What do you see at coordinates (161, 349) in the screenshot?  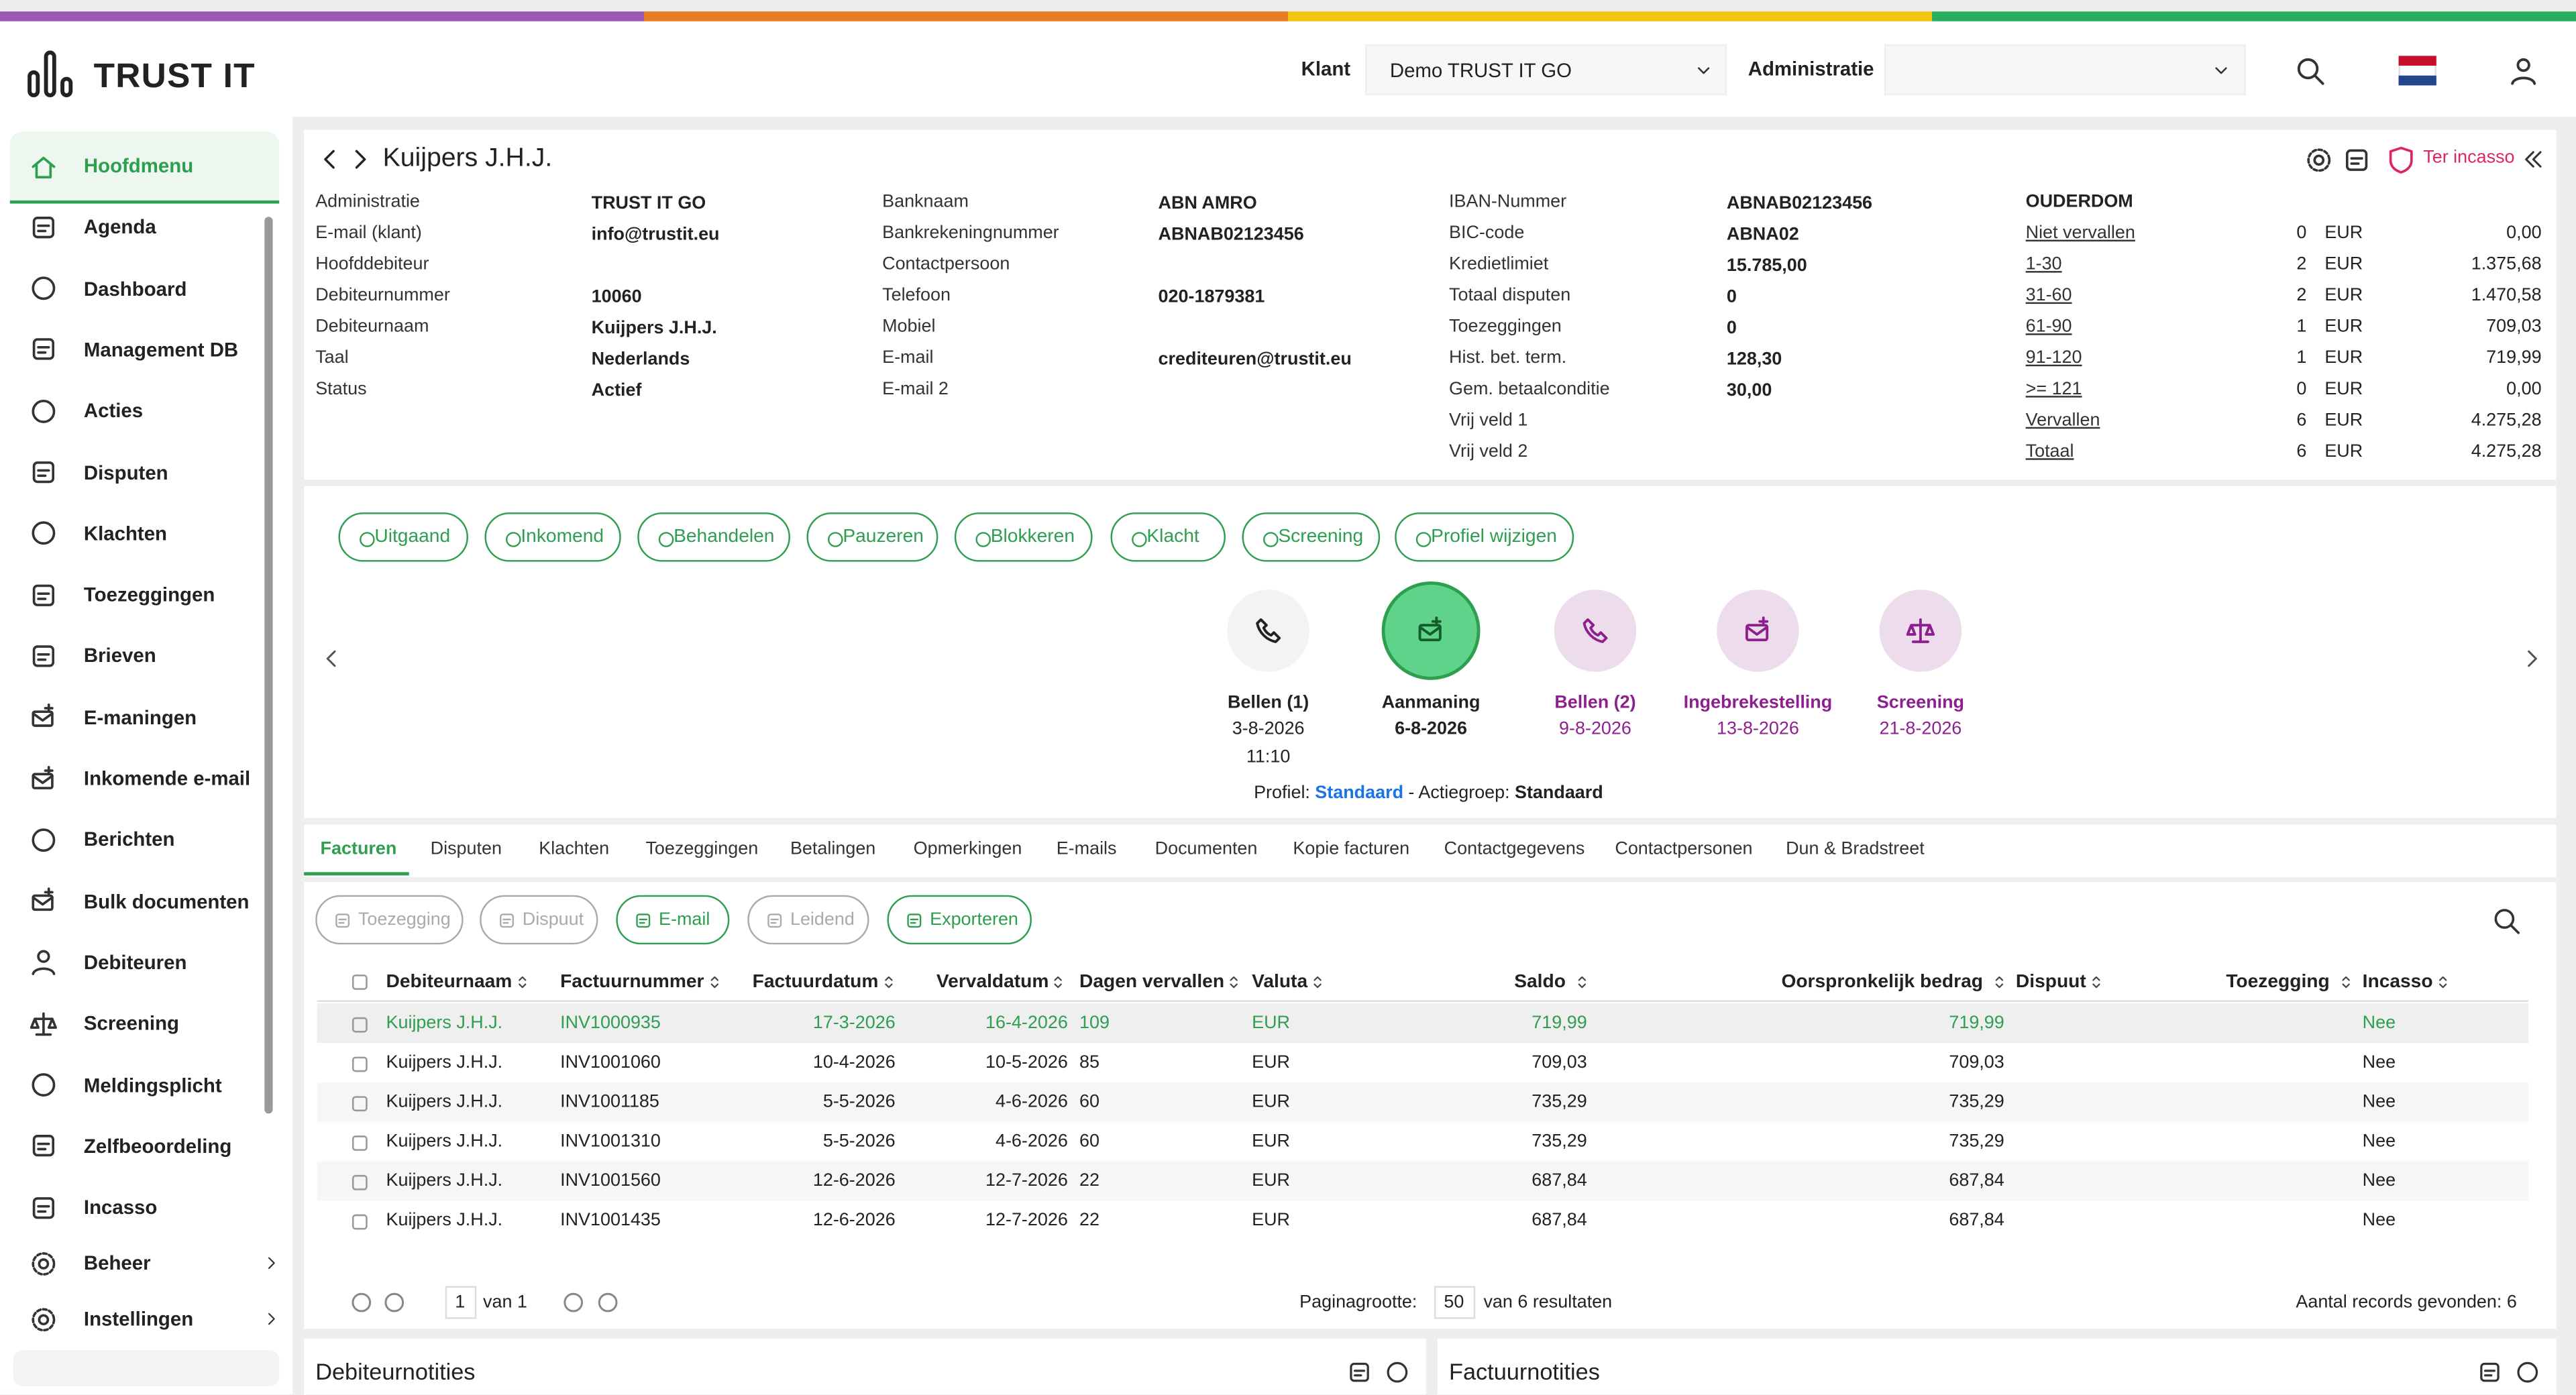 I see `menu-item: Management DB` at bounding box center [161, 349].